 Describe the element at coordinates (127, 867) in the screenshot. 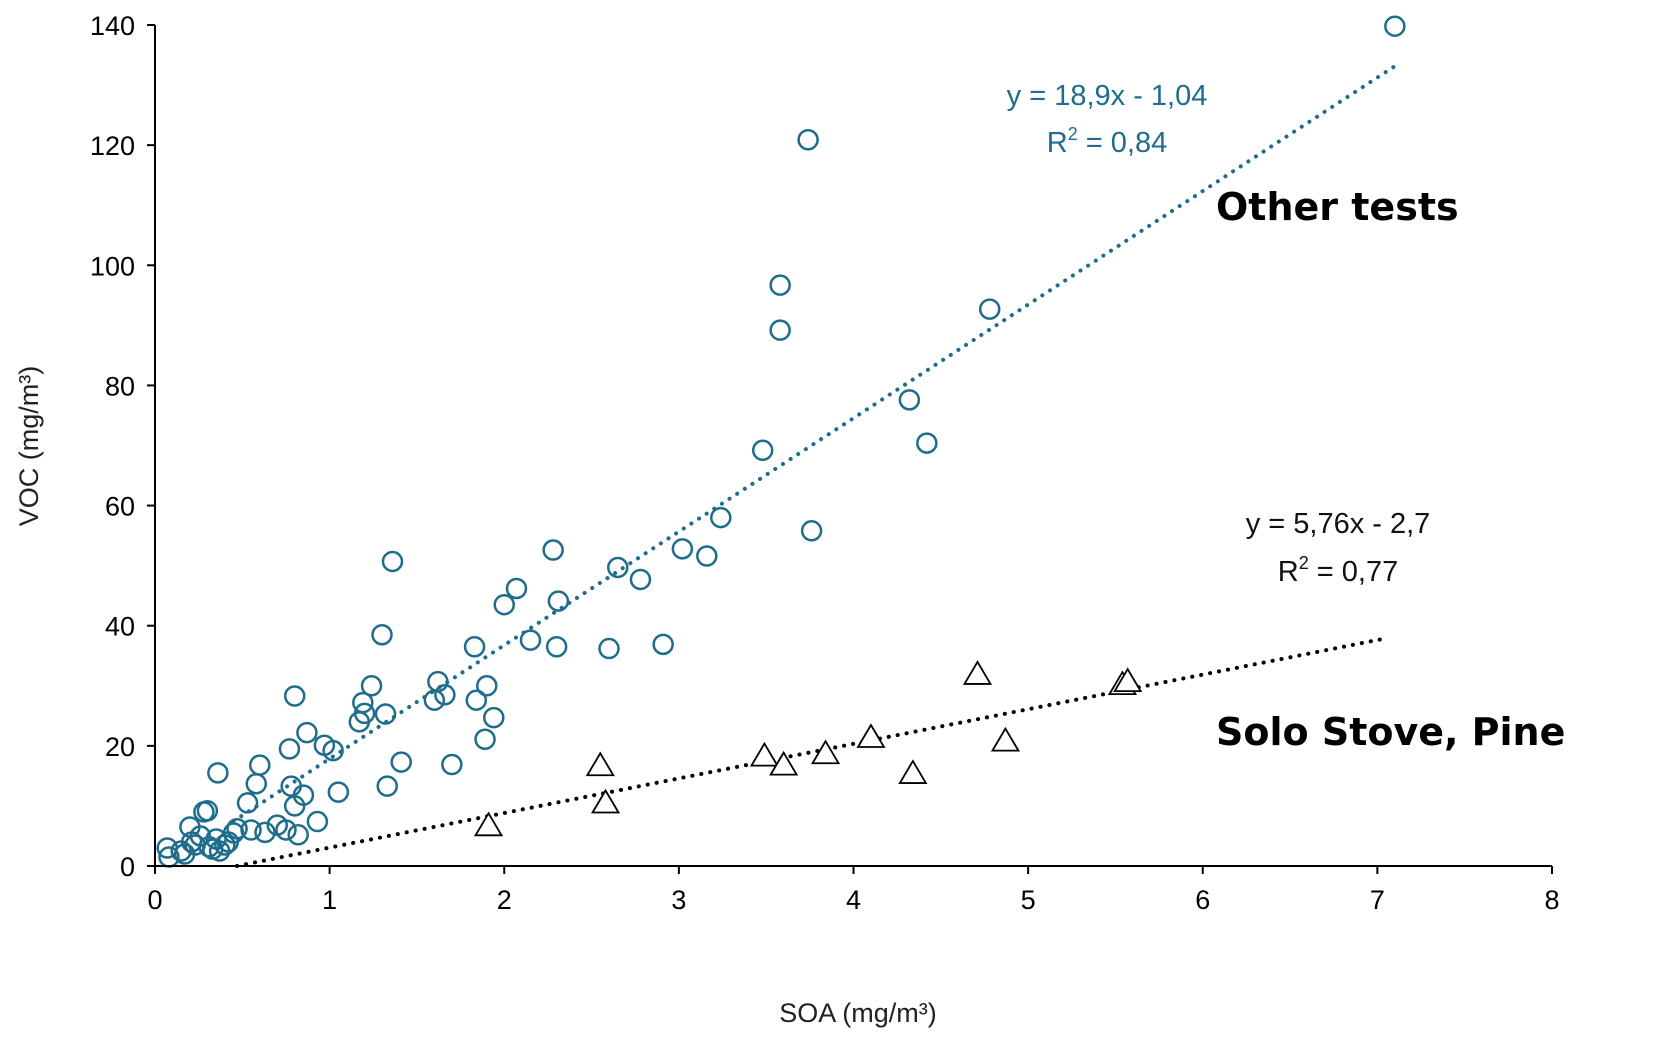

I see `y-tick-label: 0` at that location.